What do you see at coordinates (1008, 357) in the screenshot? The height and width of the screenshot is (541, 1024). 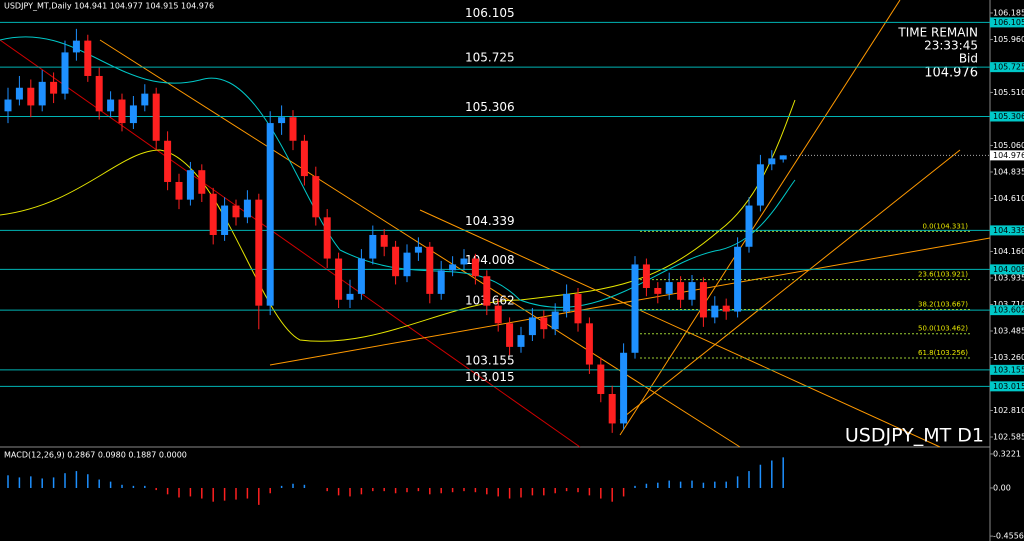 I see `y-tick-label: 103.260` at bounding box center [1008, 357].